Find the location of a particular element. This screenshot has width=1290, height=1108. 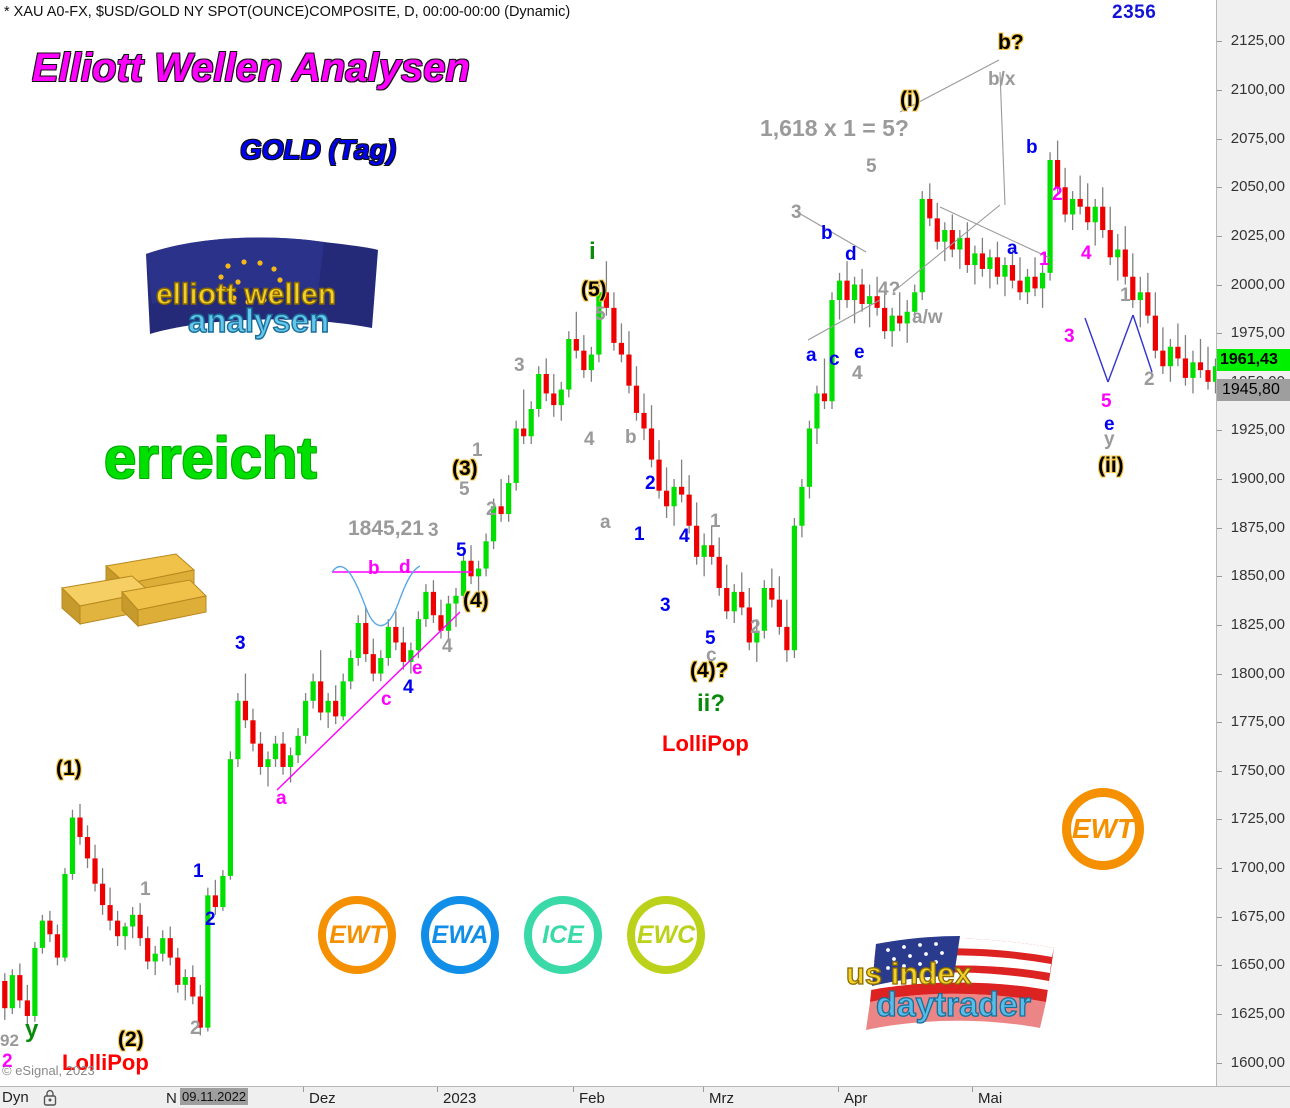

wave-label: (1) is located at coordinates (69, 768).